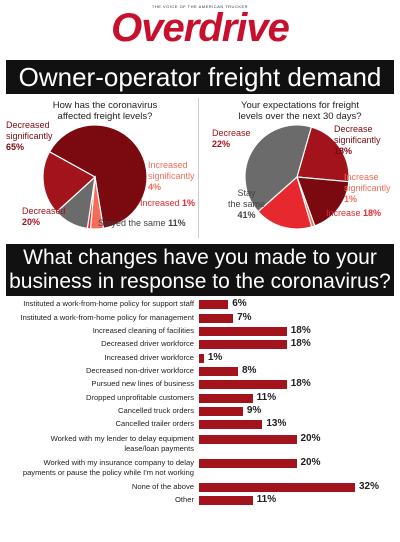 The image size is (400, 542). I want to click on pie1-label-decreased: Decreased 20%, so click(44, 216).